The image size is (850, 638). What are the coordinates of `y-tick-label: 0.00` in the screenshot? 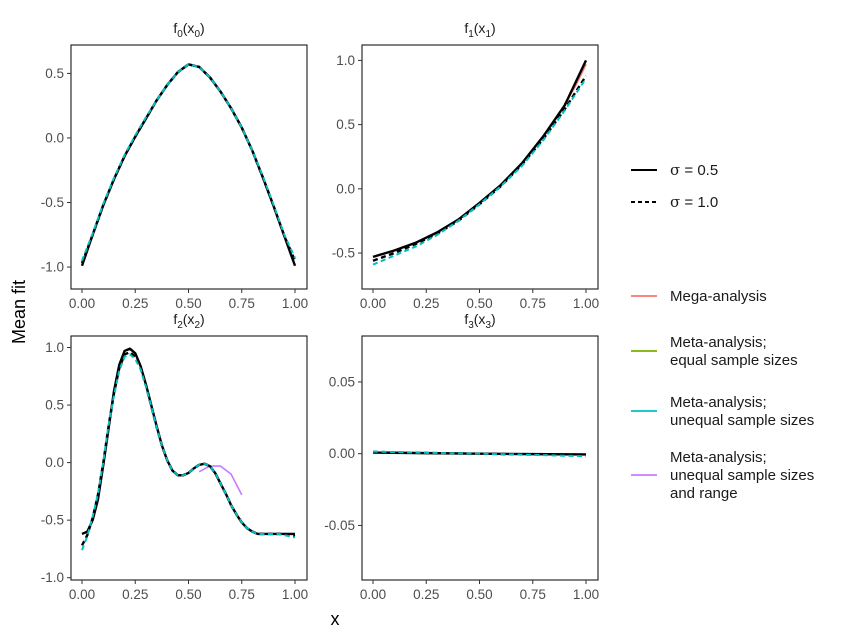 It's located at (342, 453).